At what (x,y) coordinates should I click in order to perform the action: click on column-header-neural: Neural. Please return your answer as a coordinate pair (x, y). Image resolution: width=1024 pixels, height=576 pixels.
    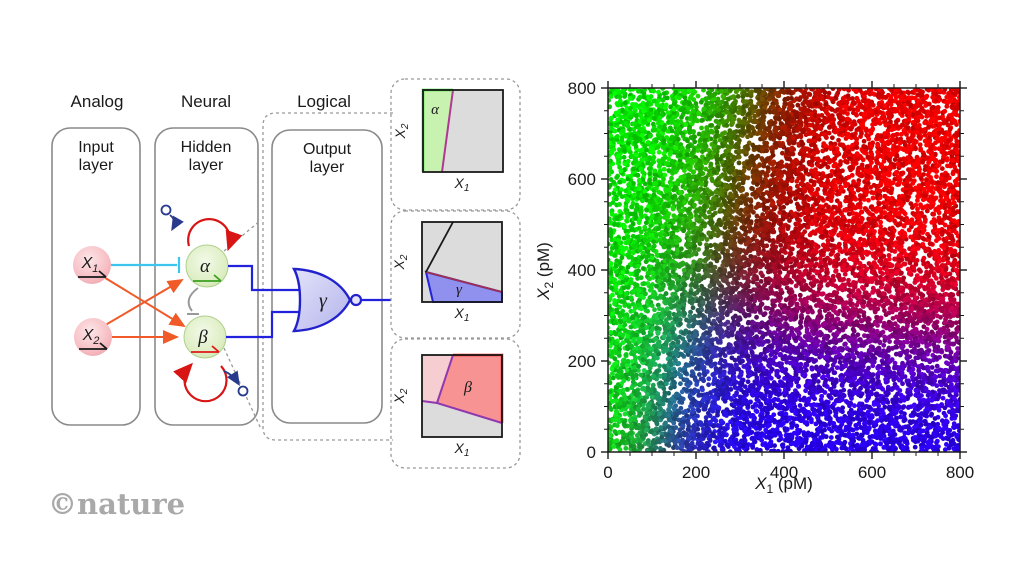
    Looking at the image, I should click on (206, 101).